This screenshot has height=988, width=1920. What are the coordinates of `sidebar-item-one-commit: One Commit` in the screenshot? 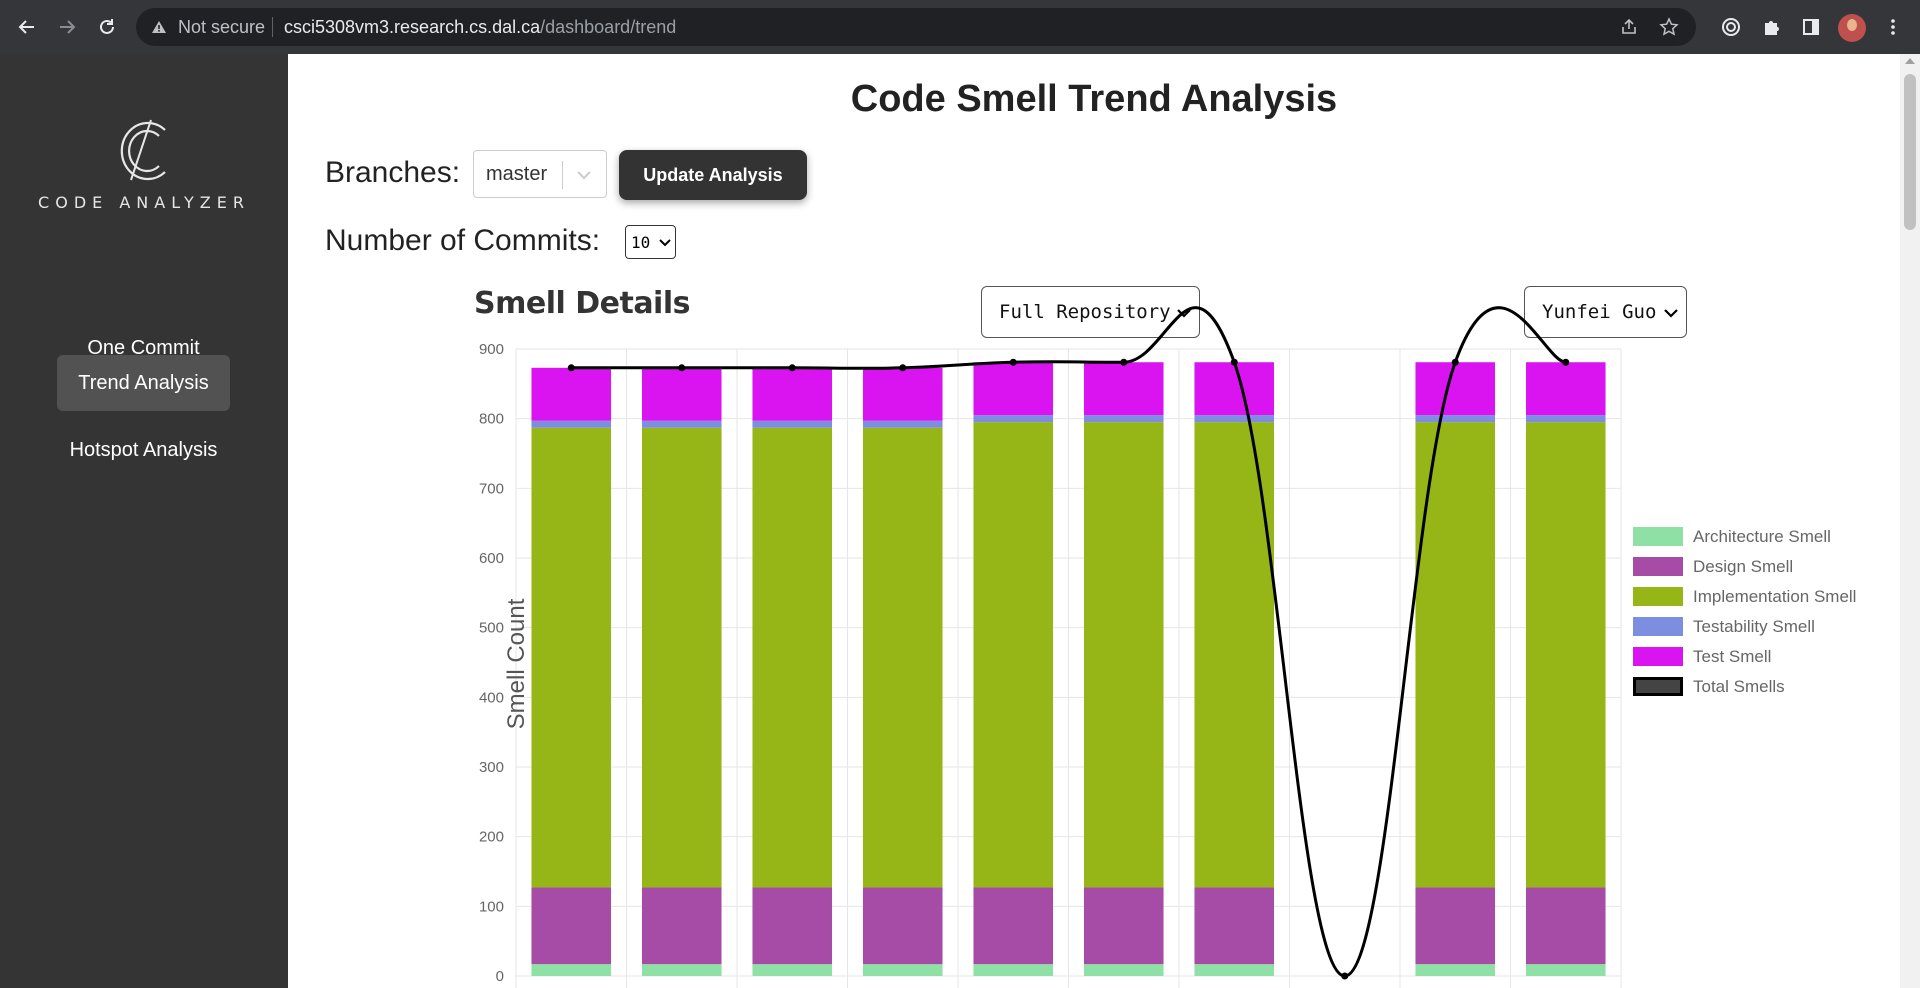 It's located at (143, 347).